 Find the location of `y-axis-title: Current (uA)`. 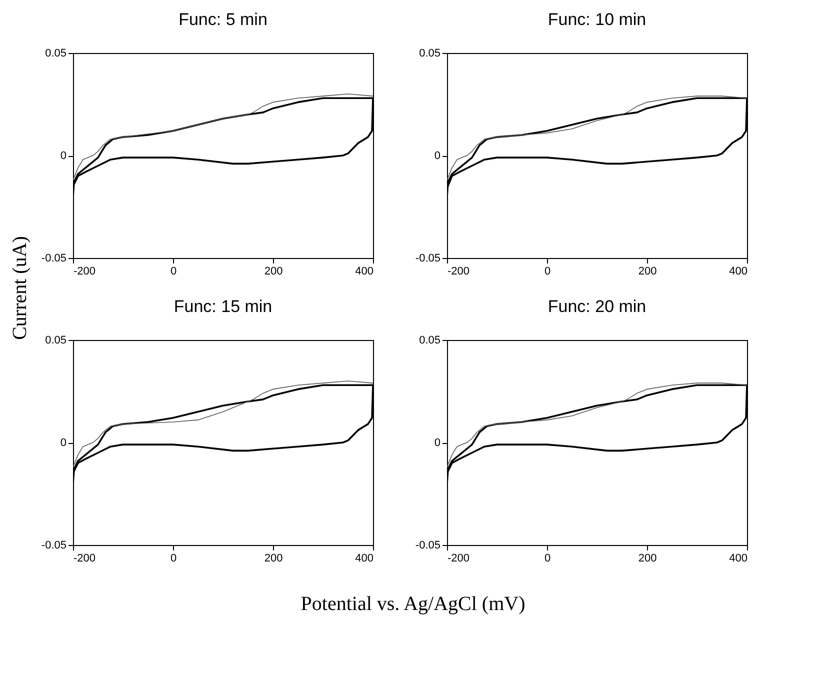

y-axis-title: Current (uA) is located at coordinates (20, 288).